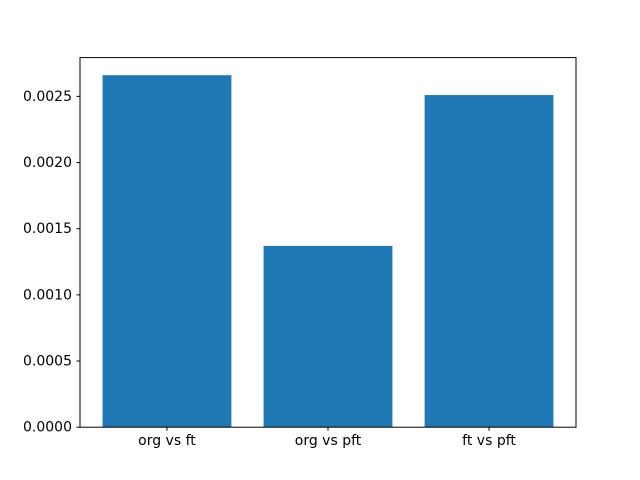  I want to click on y-tick-label: 0.0025, so click(47, 97).